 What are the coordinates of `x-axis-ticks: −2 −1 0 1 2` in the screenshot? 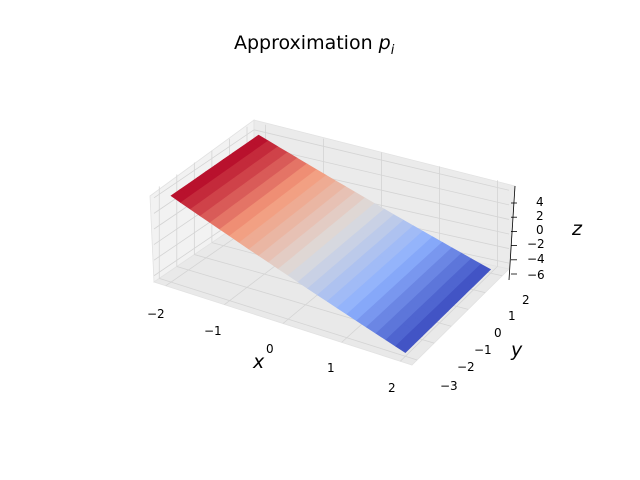 It's located at (271, 351).